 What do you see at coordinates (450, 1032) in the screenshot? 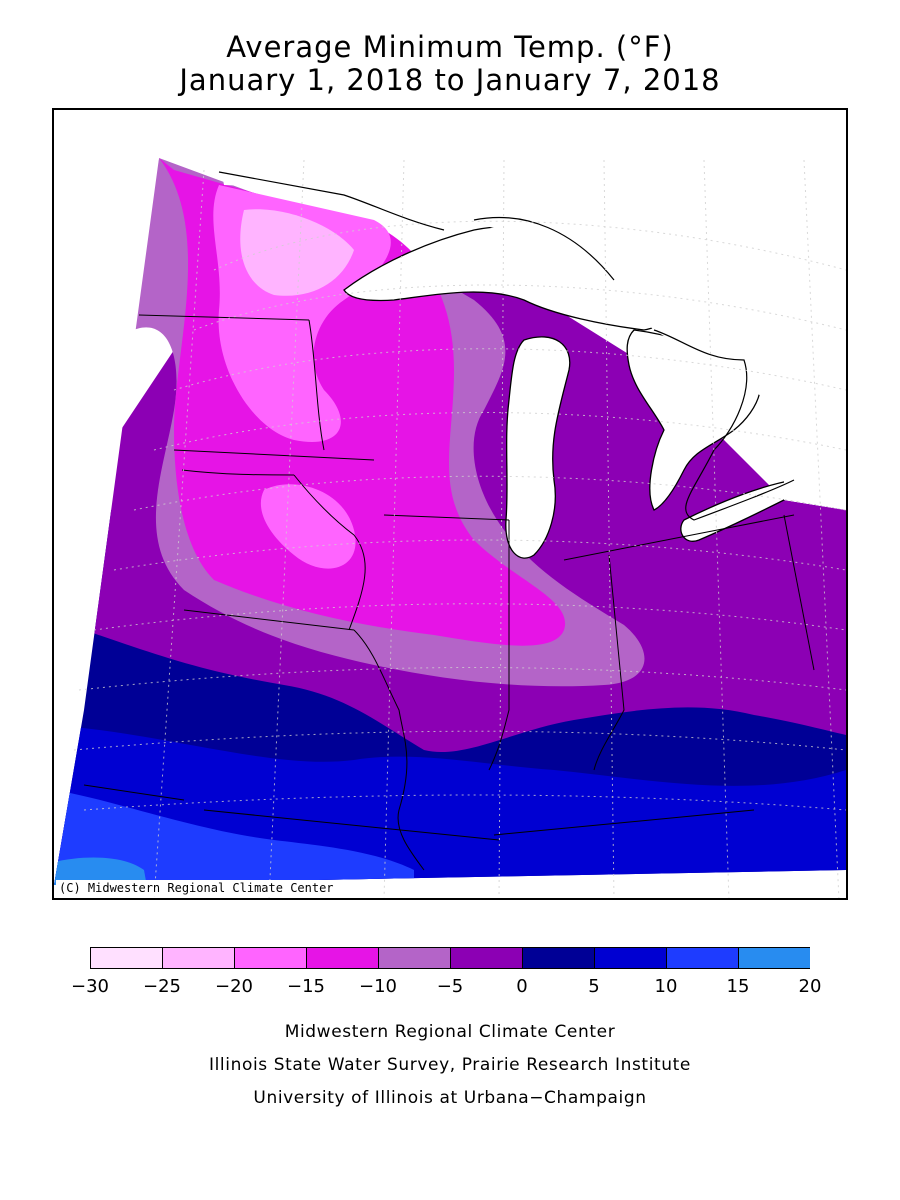
I see `credit-organization: Midwestern Regional Climate Center` at bounding box center [450, 1032].